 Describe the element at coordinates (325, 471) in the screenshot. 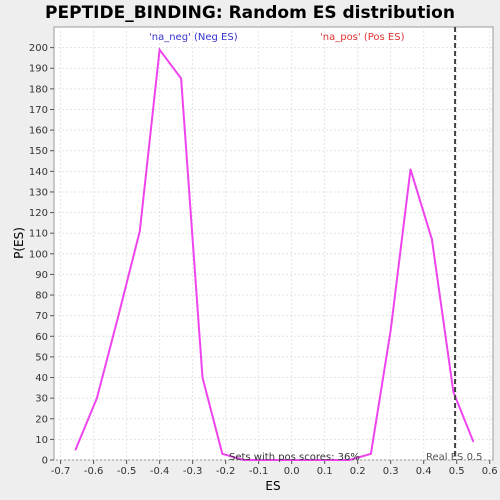

I see `x-tick-label: 0.1` at that location.